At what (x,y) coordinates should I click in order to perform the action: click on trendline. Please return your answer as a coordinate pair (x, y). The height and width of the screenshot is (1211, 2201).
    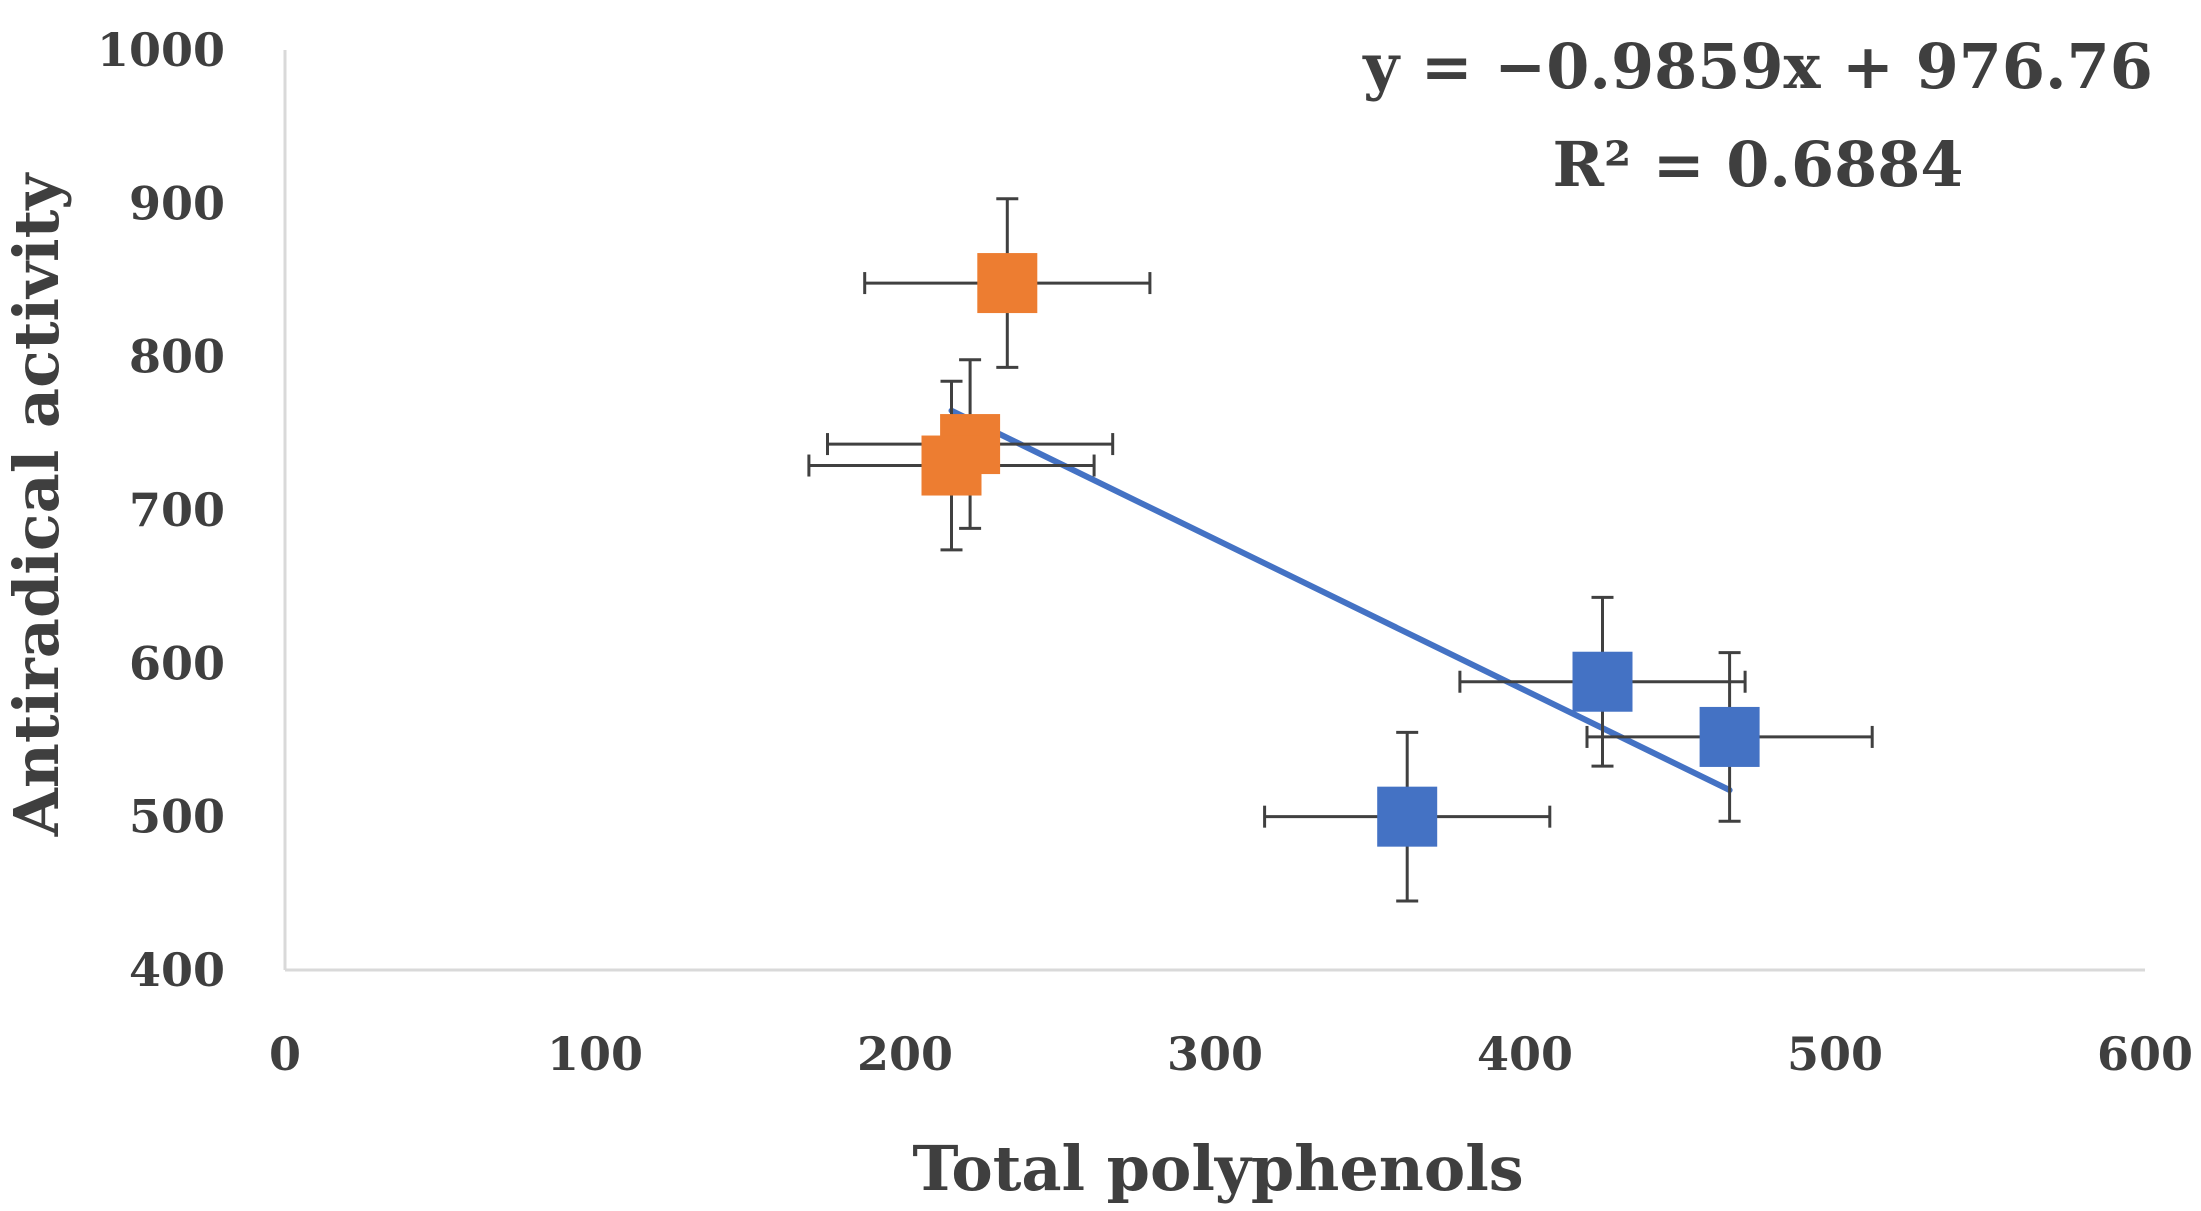
    Looking at the image, I should click on (1340, 600).